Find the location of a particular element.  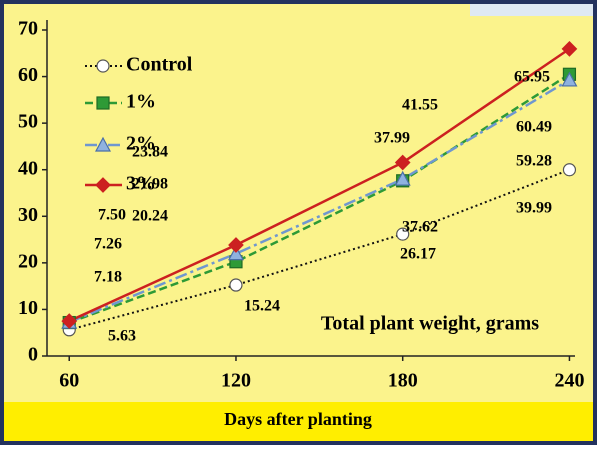

data-label: 23.84 is located at coordinates (150, 152).